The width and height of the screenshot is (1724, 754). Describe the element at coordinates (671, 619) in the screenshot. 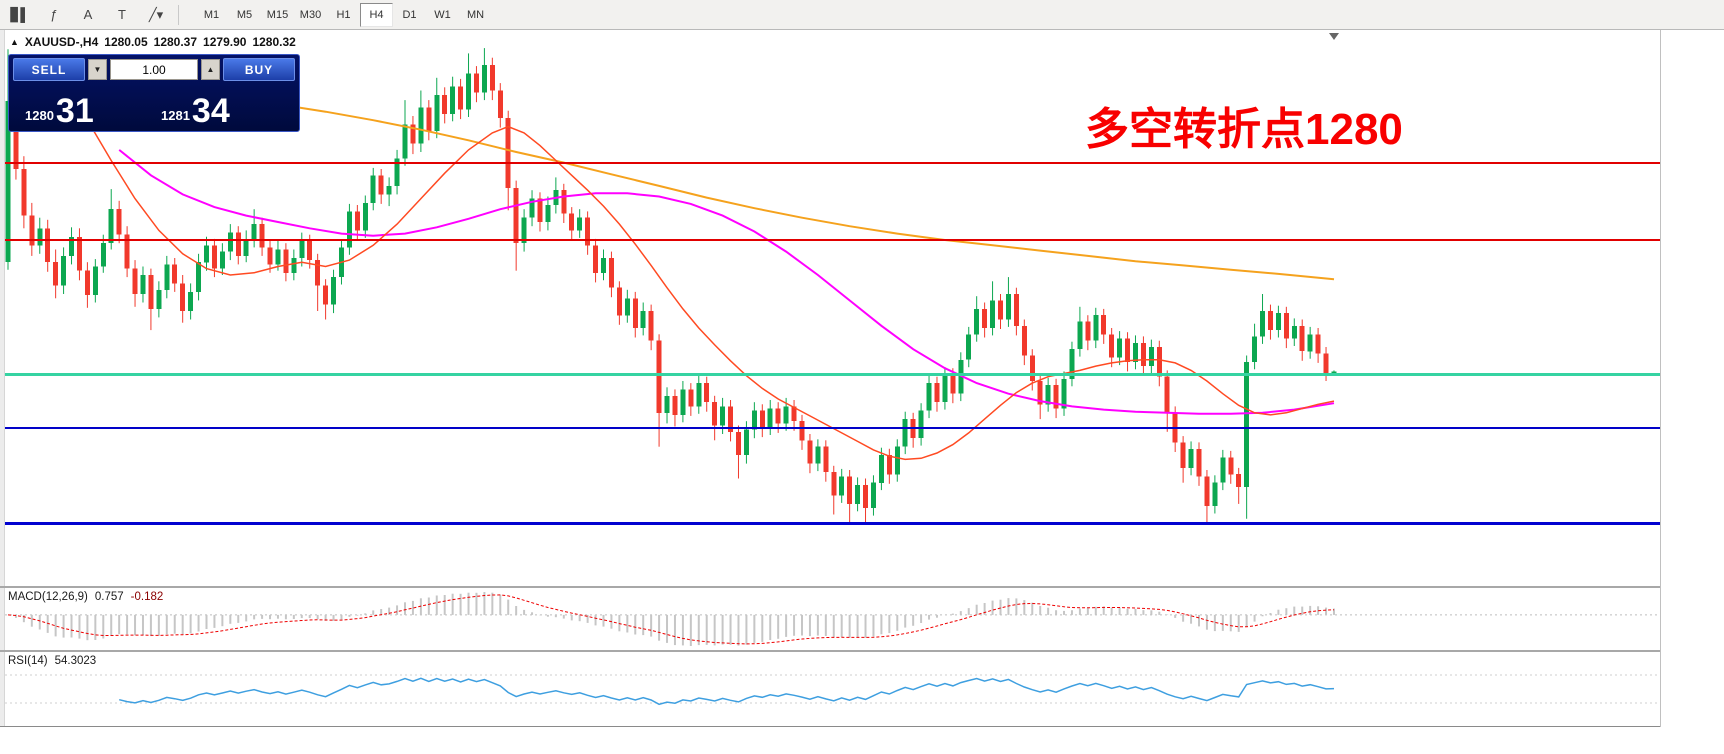

I see `macd-signal-line` at that location.